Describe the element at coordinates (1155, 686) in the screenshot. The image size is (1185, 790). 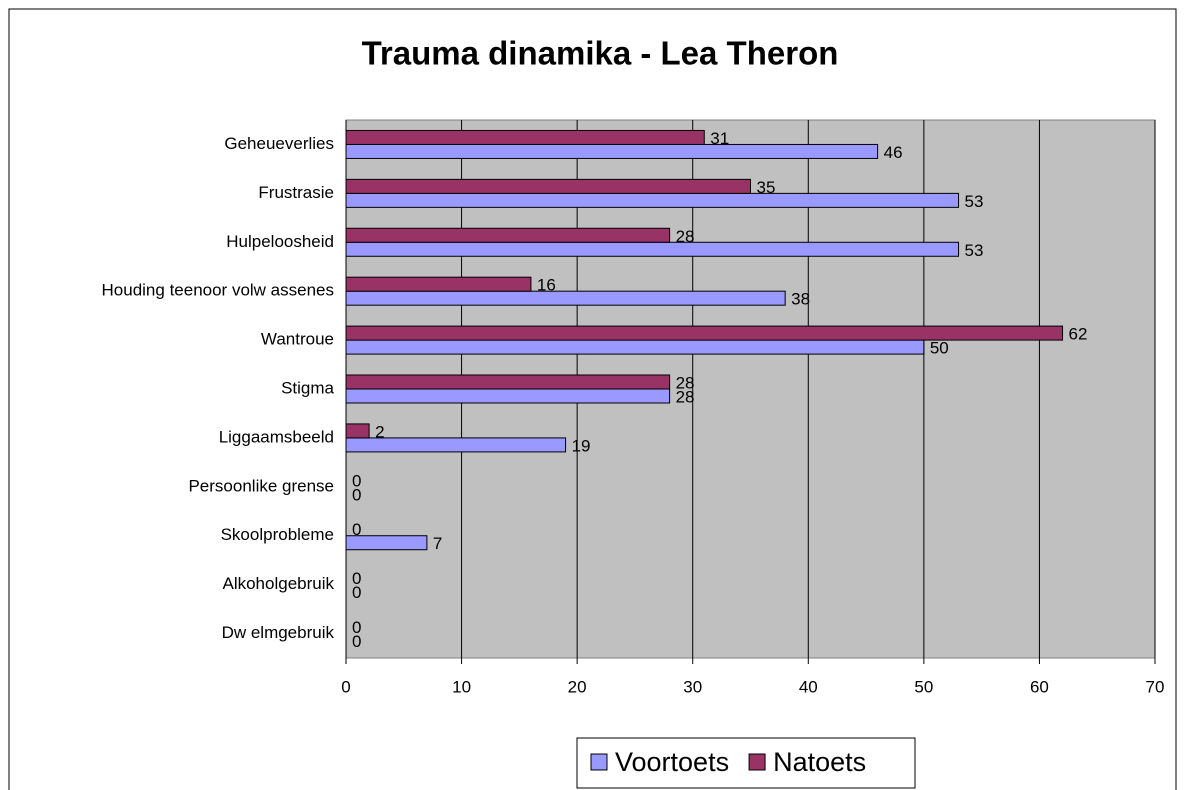
I see `x-tick-label: 70` at that location.